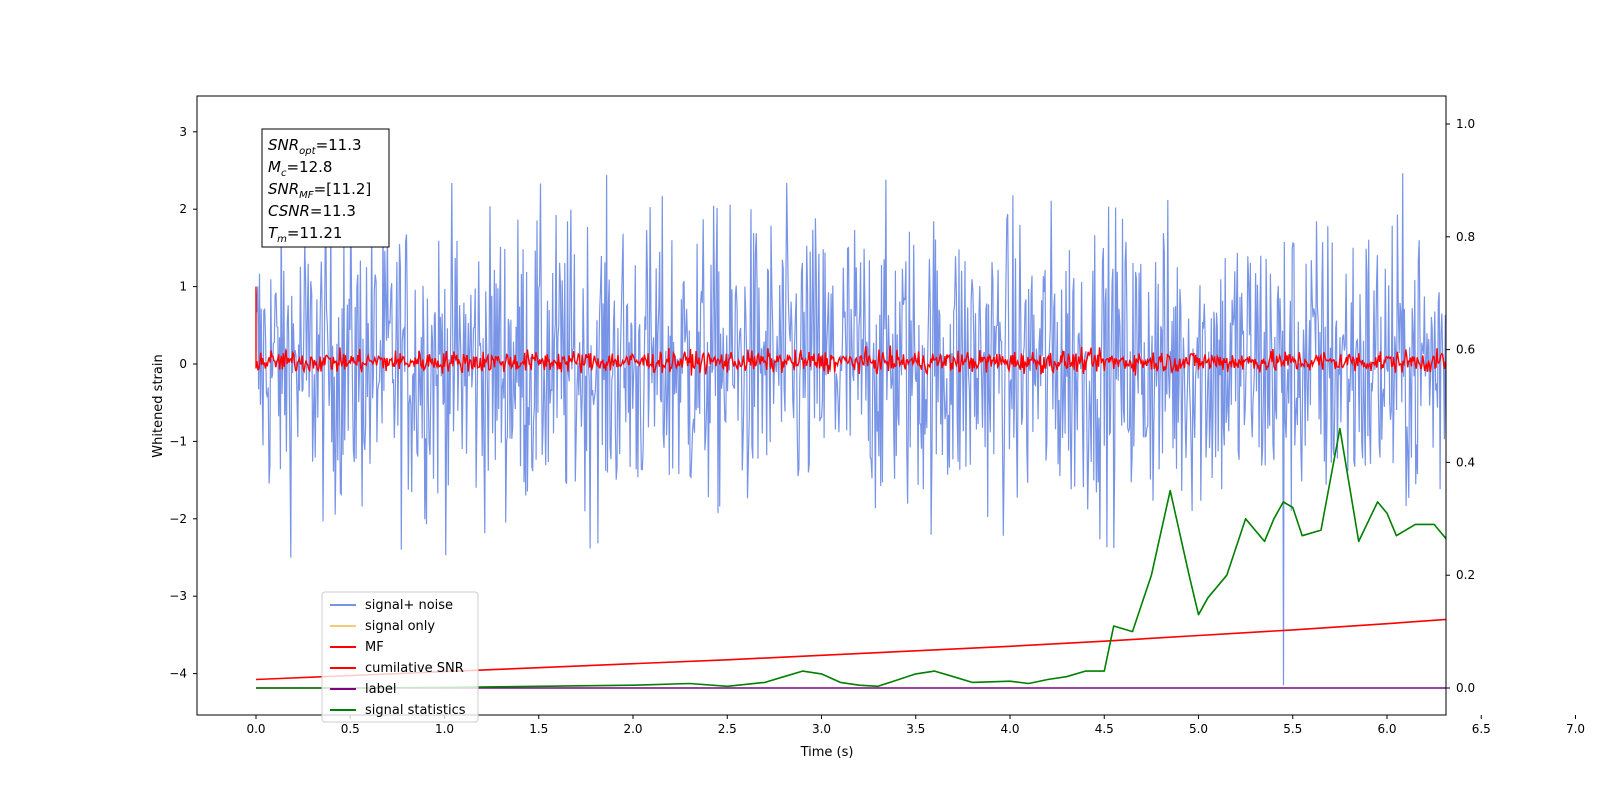  What do you see at coordinates (1465, 124) in the screenshot?
I see `y2-tick-label: 1.0` at bounding box center [1465, 124].